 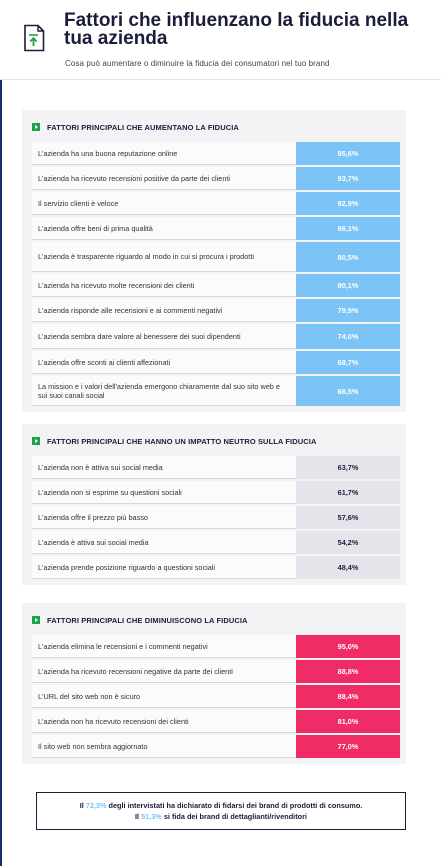 What do you see at coordinates (348, 228) in the screenshot?
I see `row-value: 86,1%` at bounding box center [348, 228].